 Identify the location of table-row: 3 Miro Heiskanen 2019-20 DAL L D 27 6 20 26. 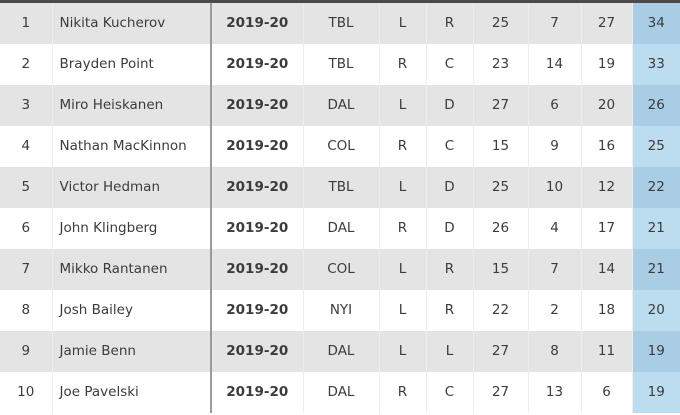
(340, 105).